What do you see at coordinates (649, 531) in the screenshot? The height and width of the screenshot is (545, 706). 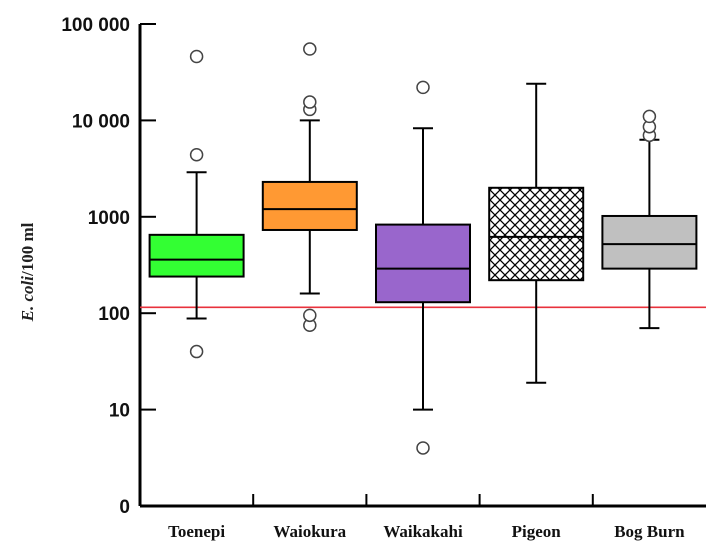 I see `x-tick-label: Bog Burn` at bounding box center [649, 531].